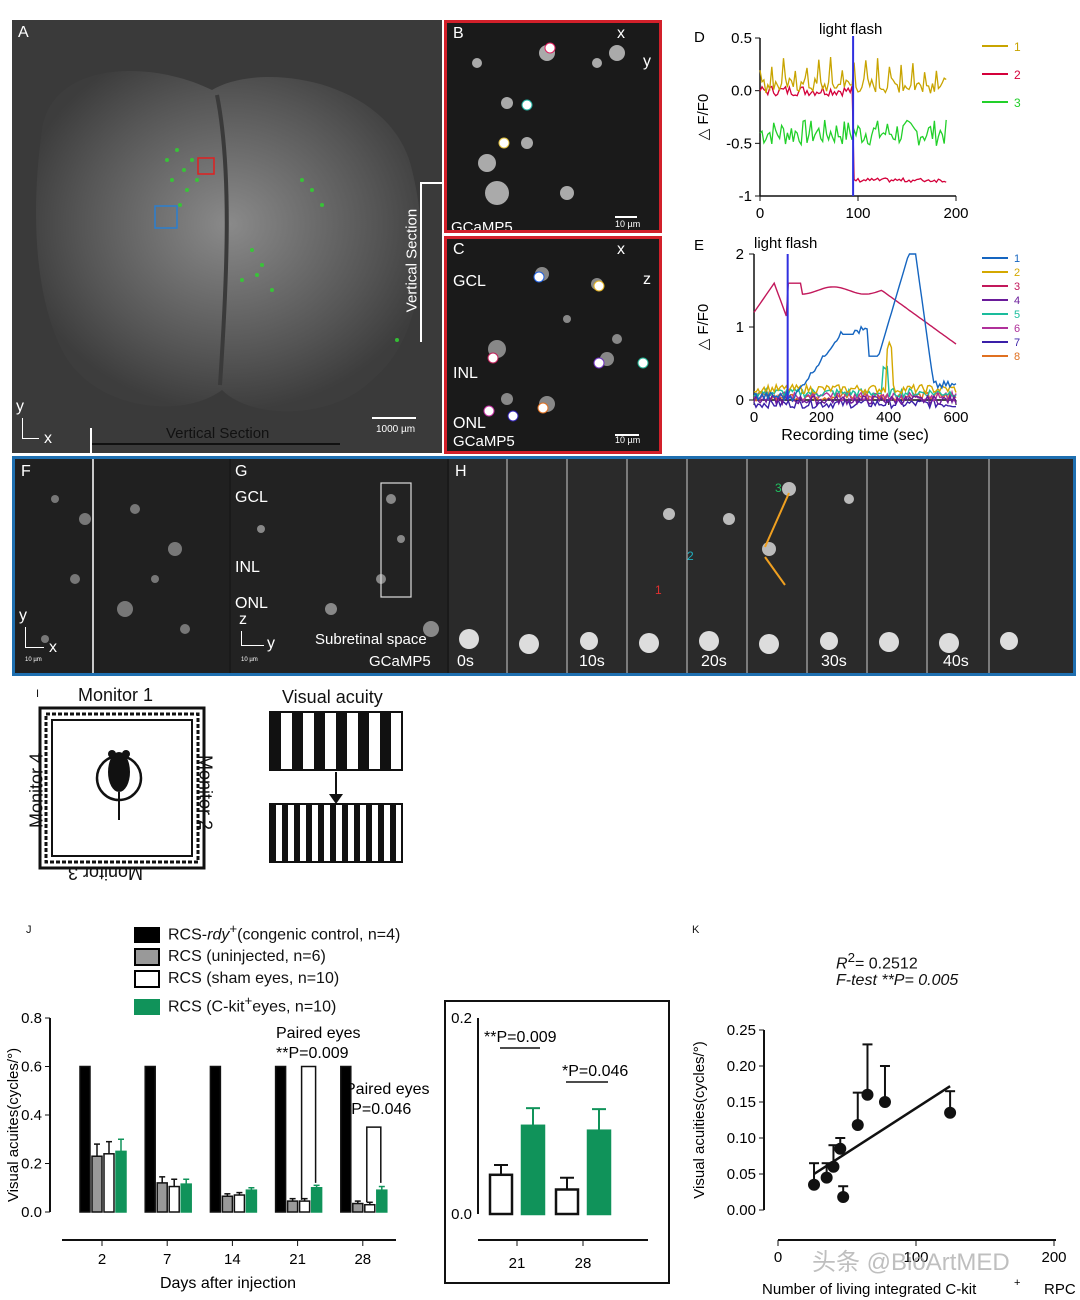 Image resolution: width=1080 pixels, height=1300 pixels. Describe the element at coordinates (167, 1259) in the screenshot. I see `chart-j-xtick-label: 7` at that location.